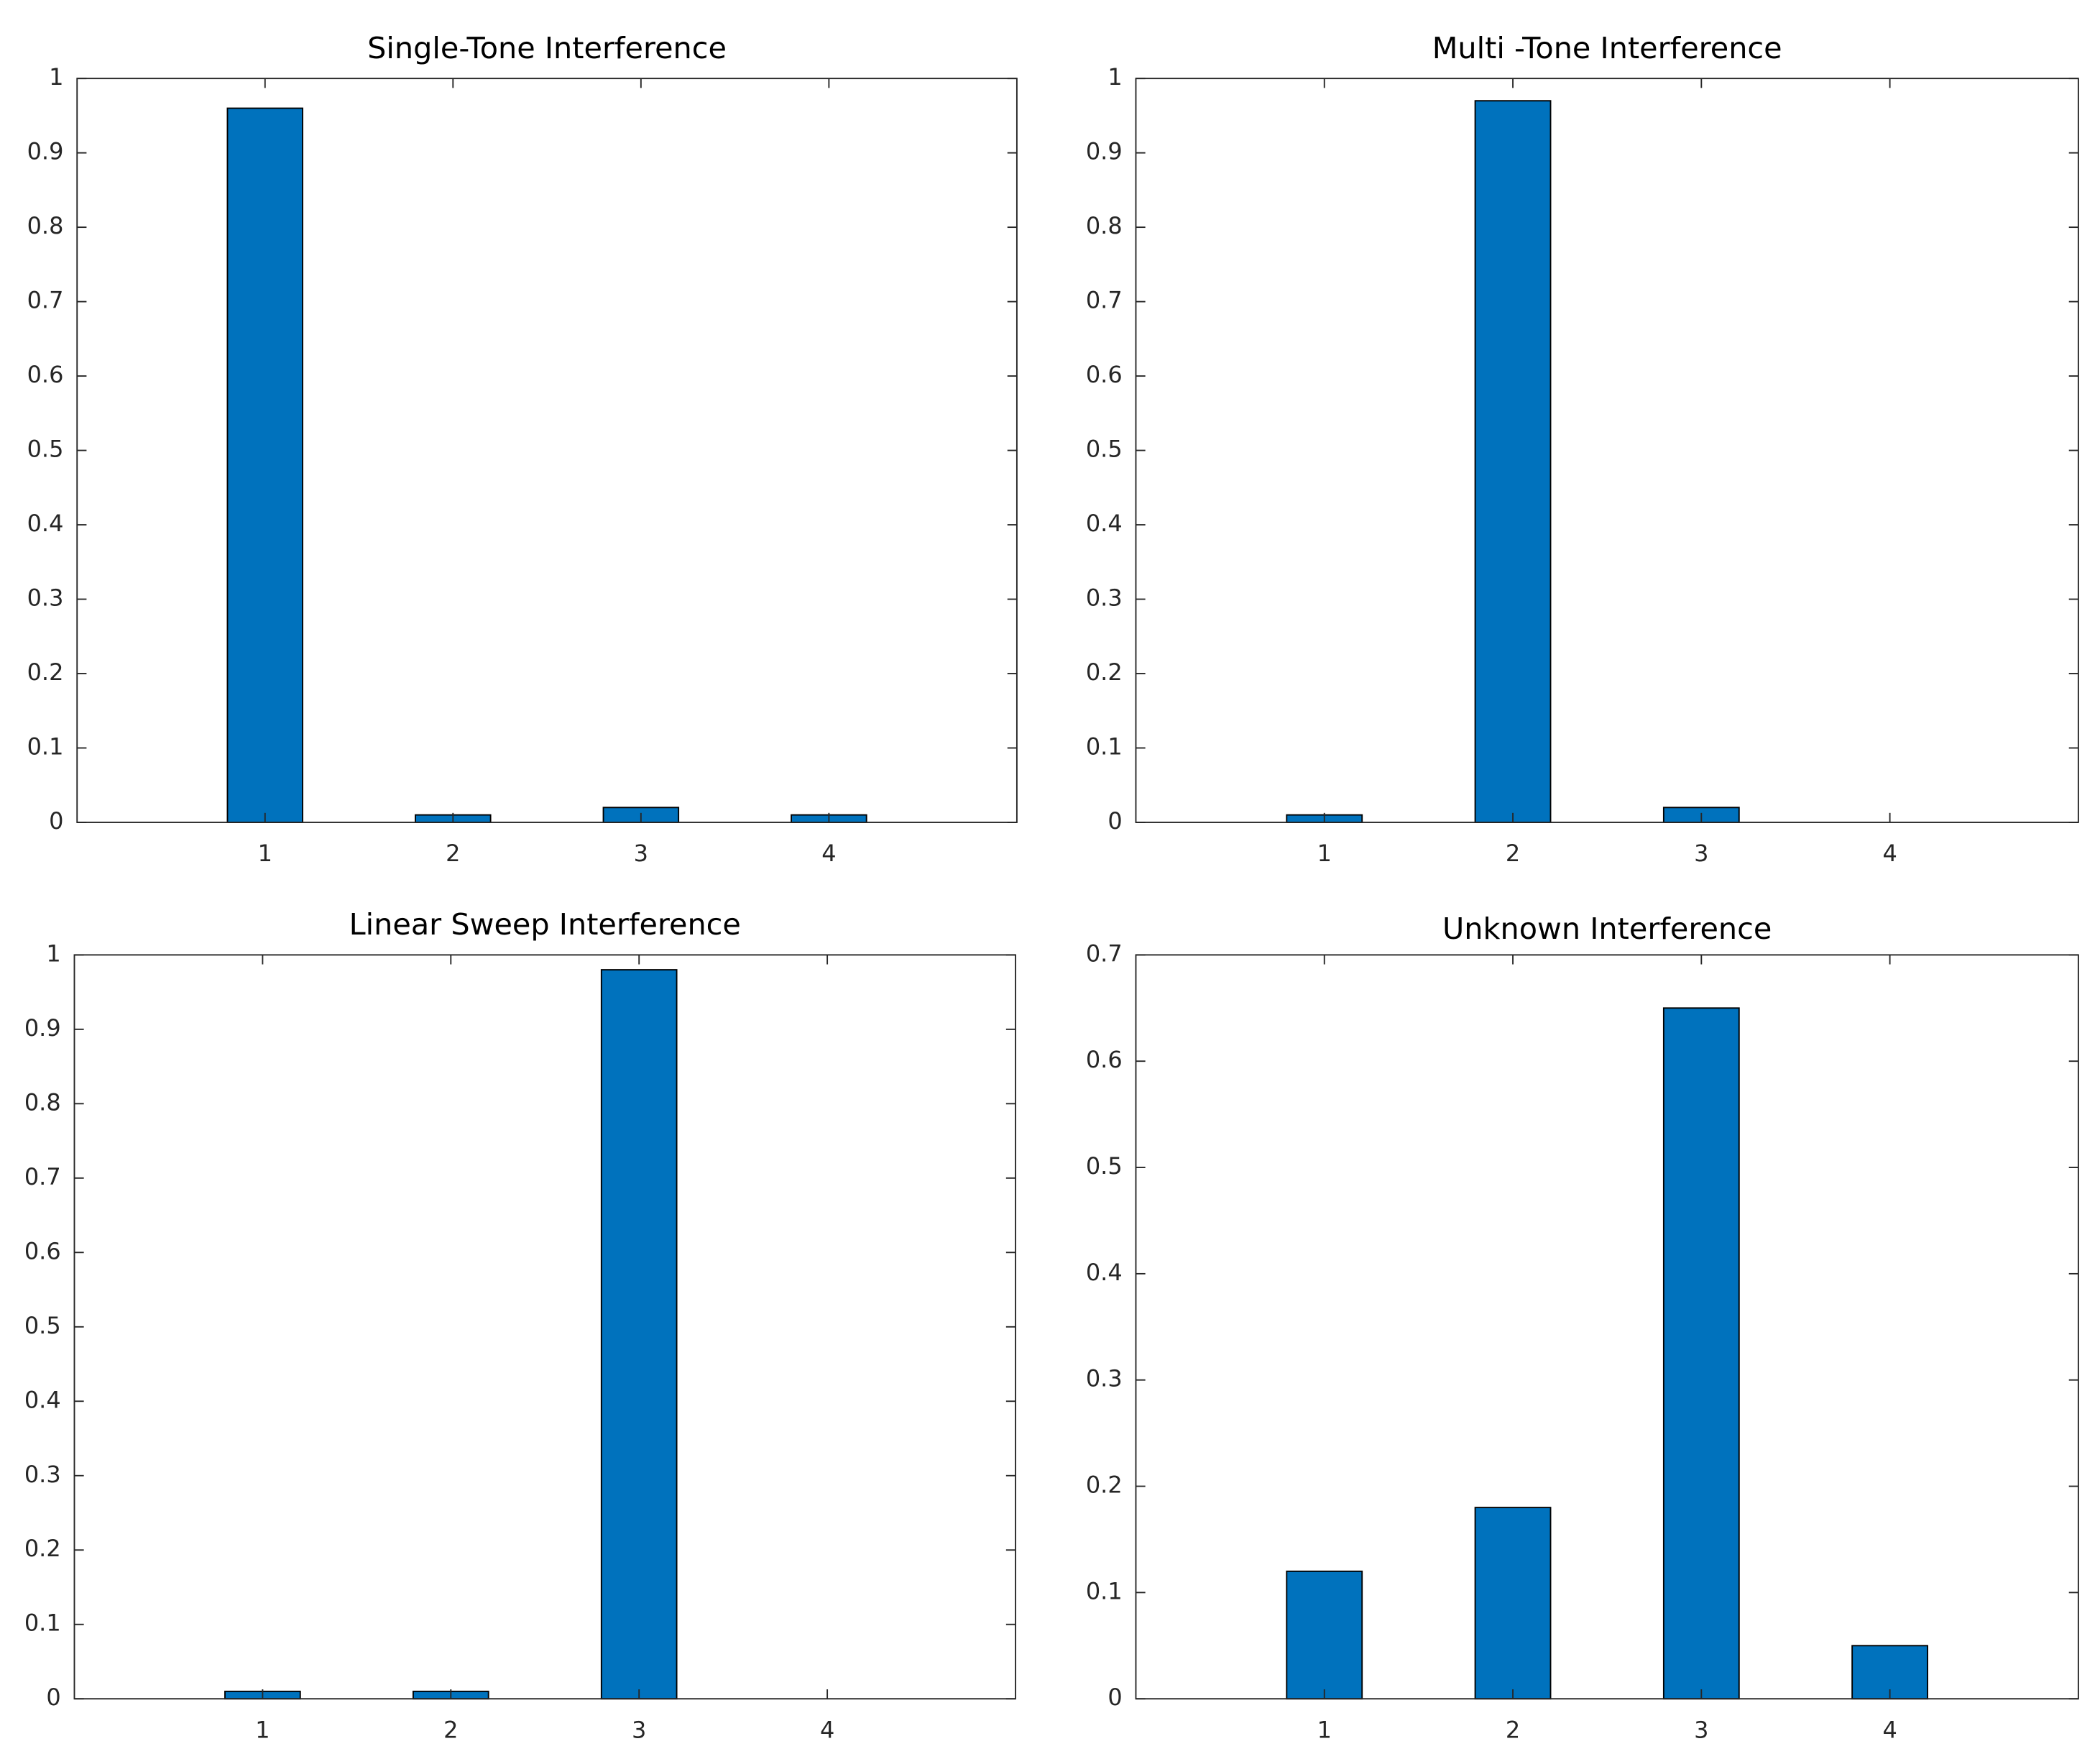 The image size is (2100, 1754). I want to click on chart-title: Unknown Interference, so click(1607, 929).